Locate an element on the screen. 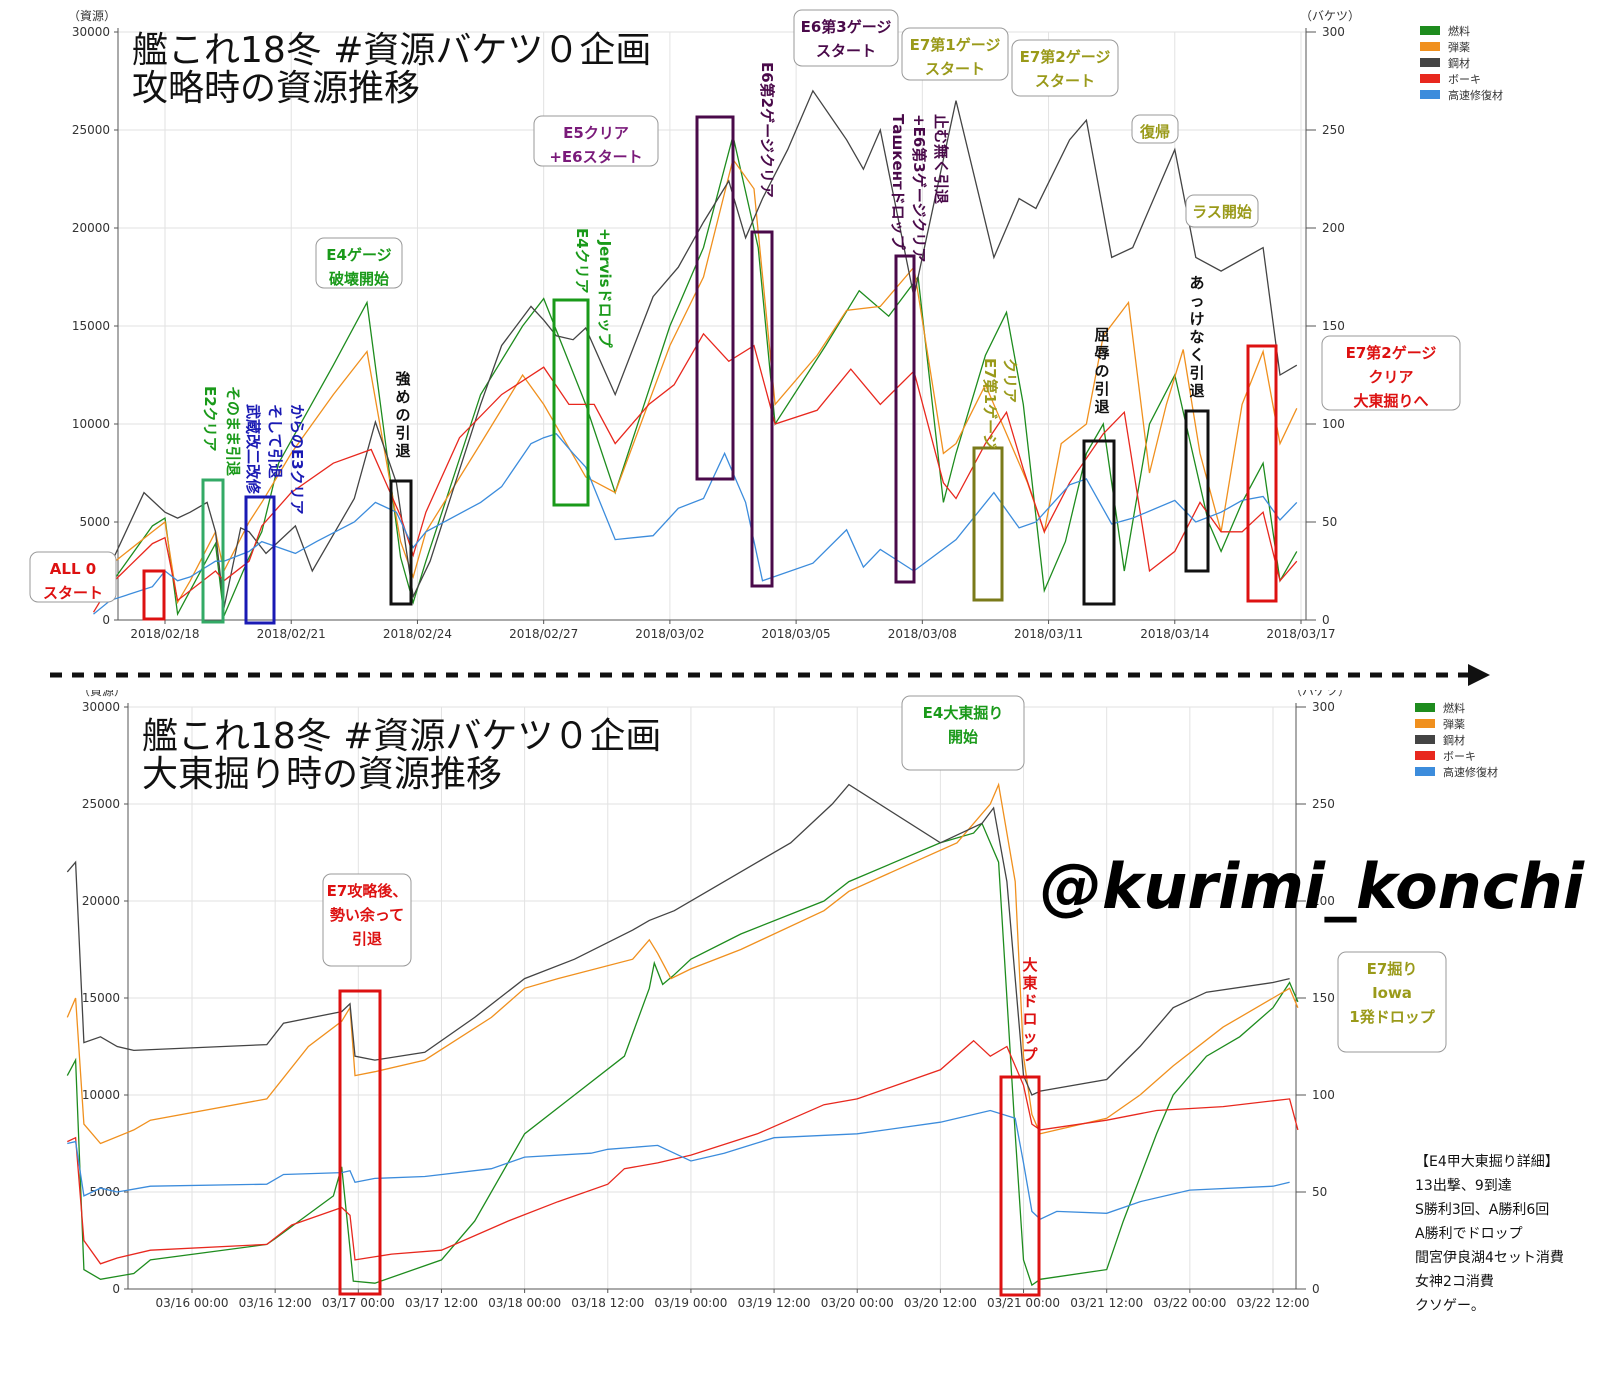 This screenshot has height=1393, width=1619. x-tick-label: 2018/03/05 is located at coordinates (796, 634).